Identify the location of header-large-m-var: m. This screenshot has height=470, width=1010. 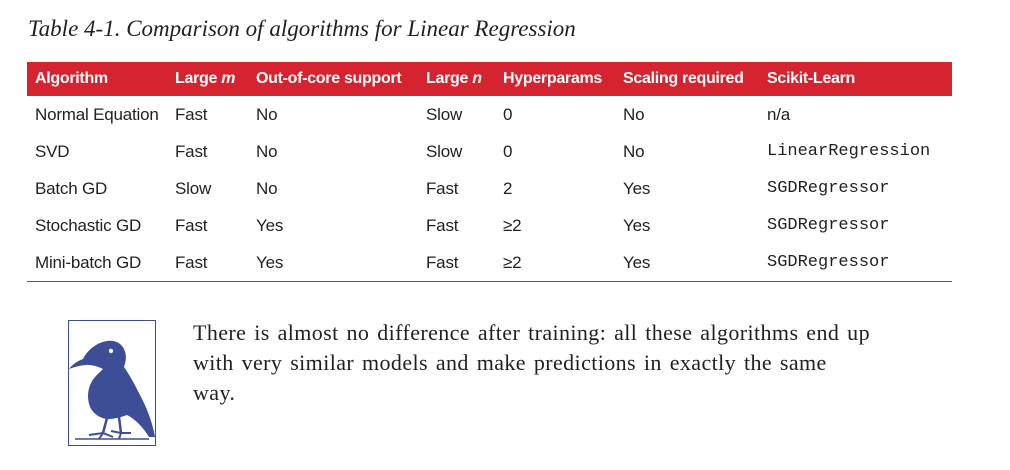
(228, 78).